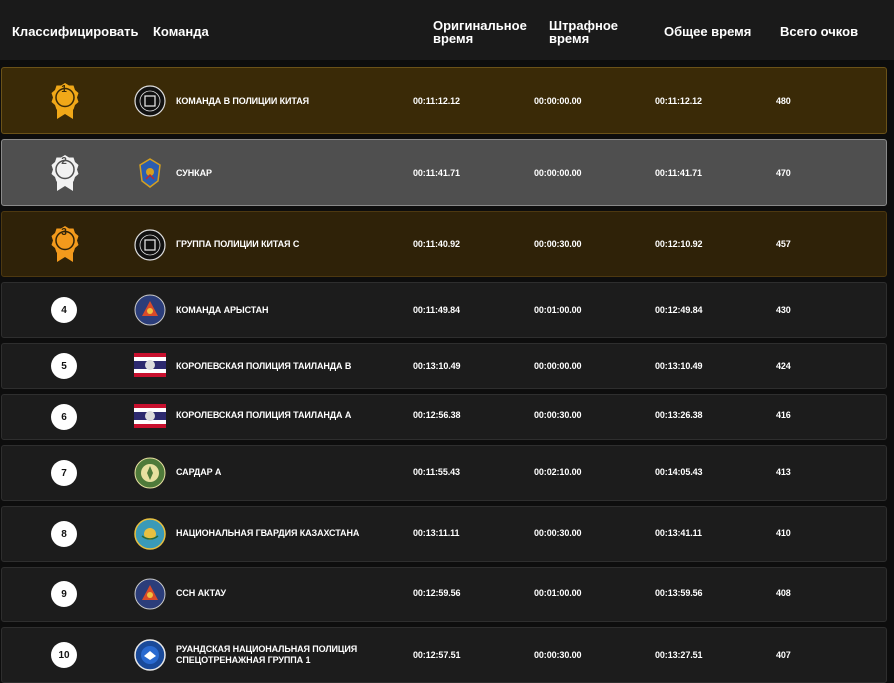 This screenshot has height=683, width=894. I want to click on team-name: СУНКАР, so click(194, 173).